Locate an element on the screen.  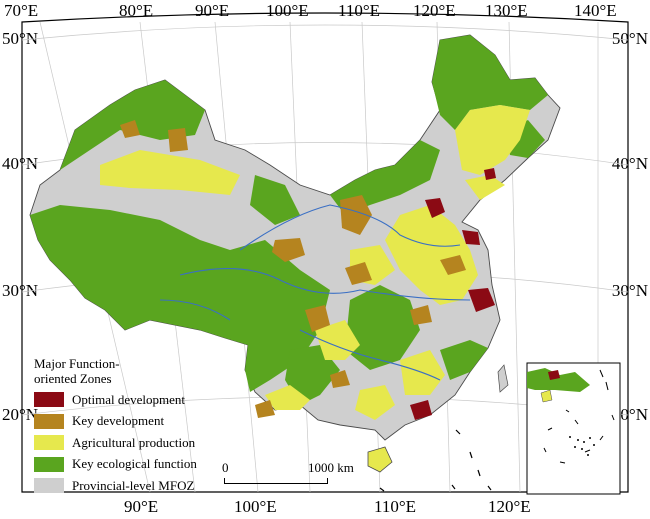
legend-title: Major Function- oriented Zones is located at coordinates (134, 371).